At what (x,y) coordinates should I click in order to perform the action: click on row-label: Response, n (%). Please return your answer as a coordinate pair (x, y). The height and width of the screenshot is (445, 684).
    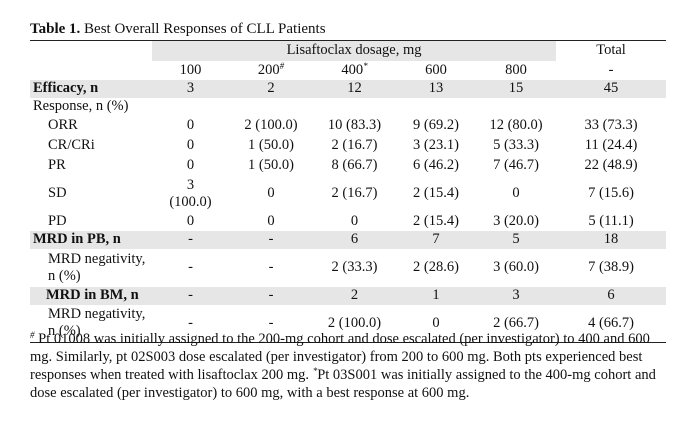
    Looking at the image, I should click on (81, 106).